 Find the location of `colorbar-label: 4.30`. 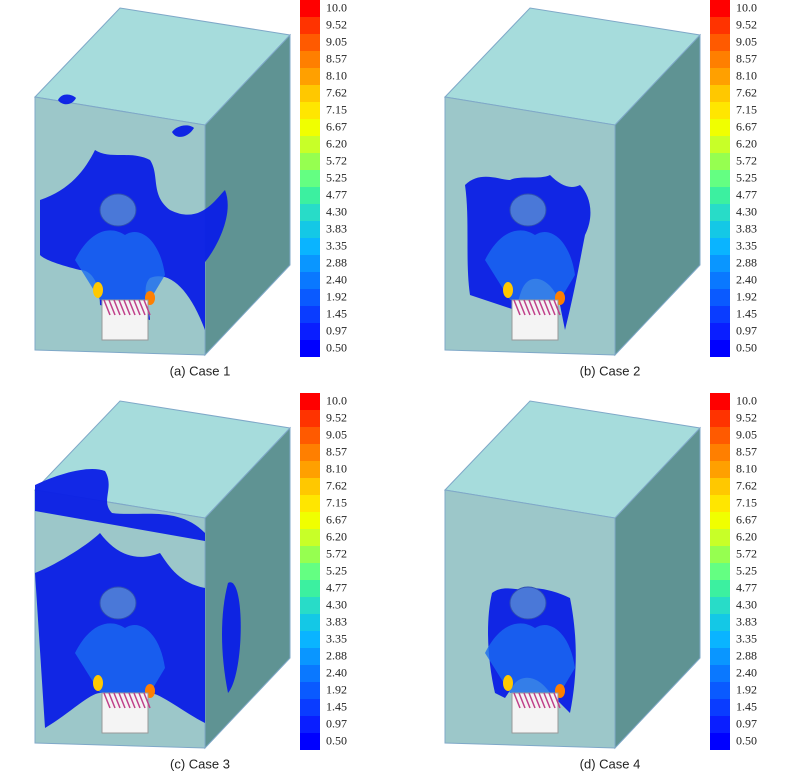

colorbar-label: 4.30 is located at coordinates (746, 211).